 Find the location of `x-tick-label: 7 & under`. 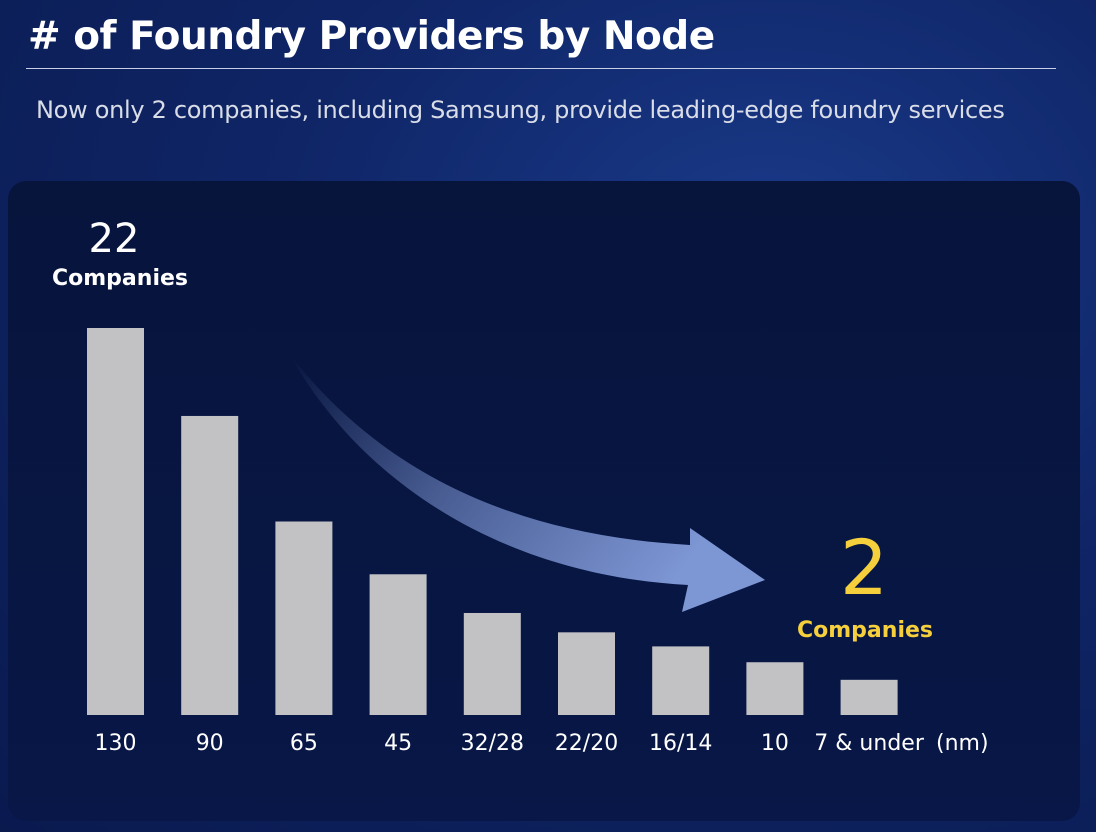

x-tick-label: 7 & under is located at coordinates (869, 743).